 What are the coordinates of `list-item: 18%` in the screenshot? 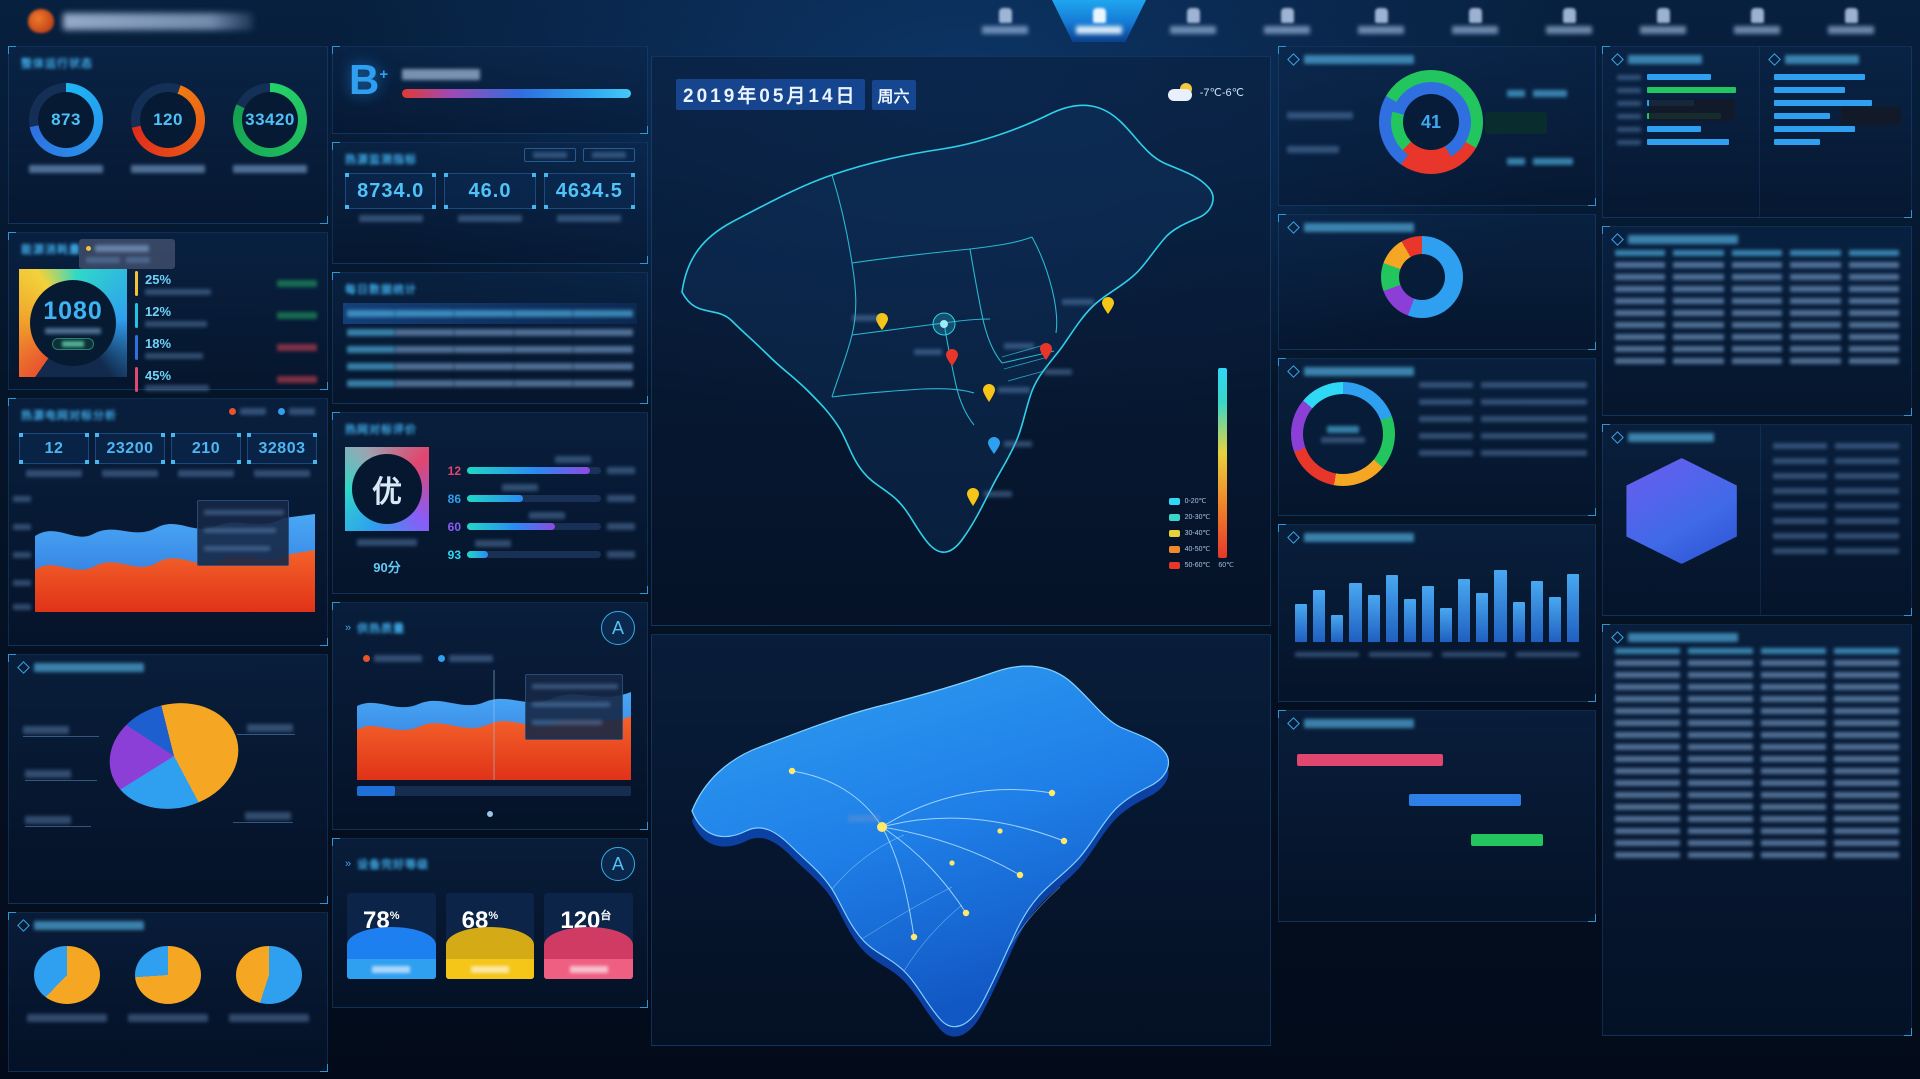 It's located at (226, 347).